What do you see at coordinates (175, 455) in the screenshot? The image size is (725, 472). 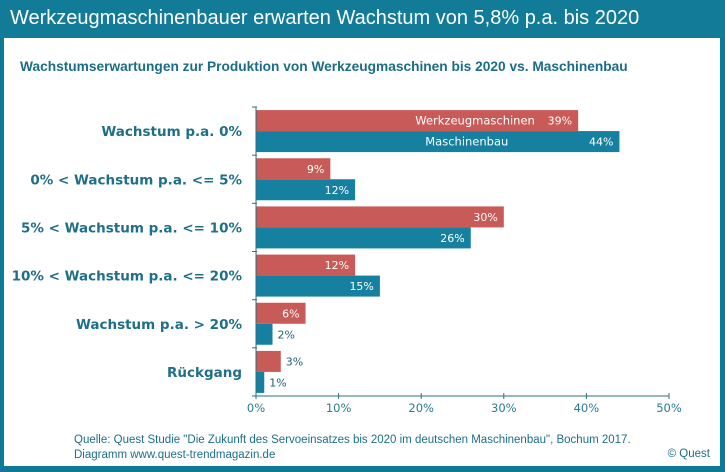 I see `diagram-line: Diagramm www.quest-trendmagazin.de` at bounding box center [175, 455].